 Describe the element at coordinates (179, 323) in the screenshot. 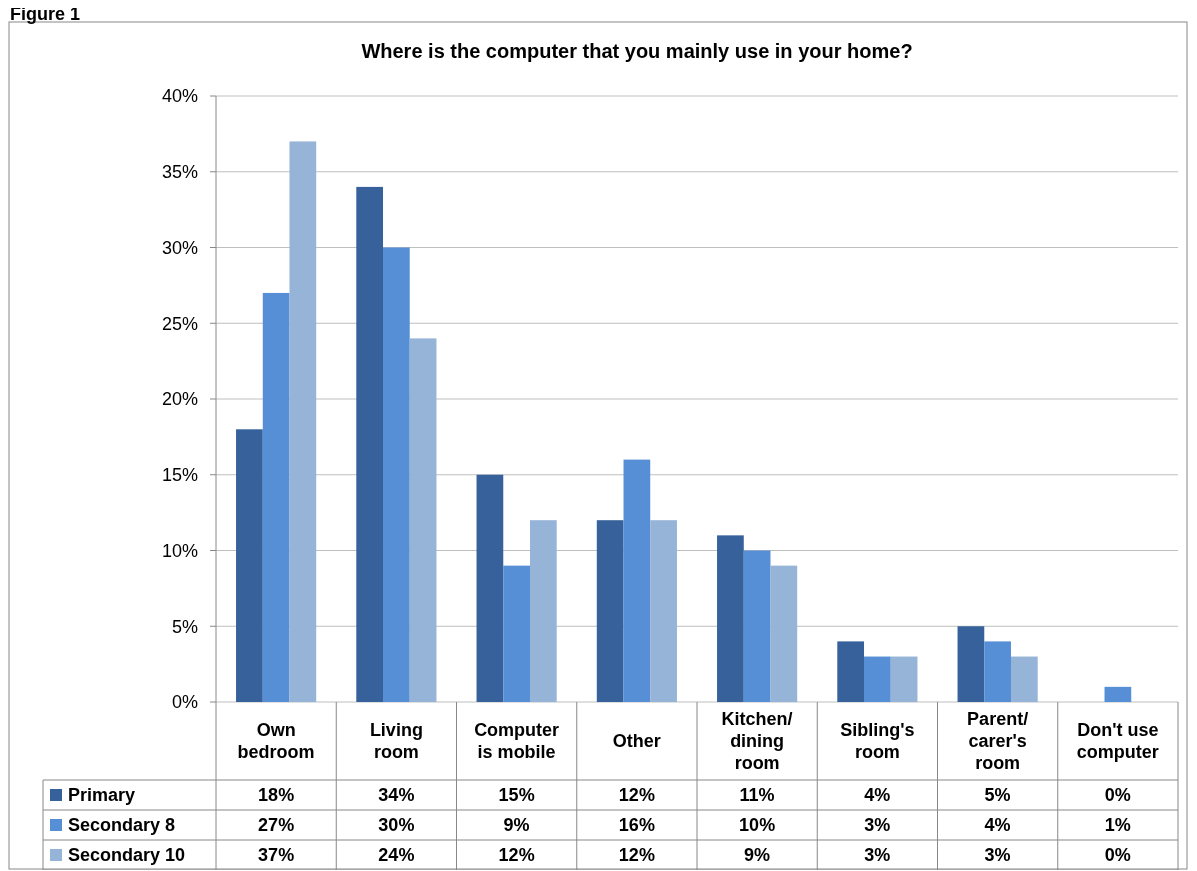

I see `y-tick-label: 25%` at that location.